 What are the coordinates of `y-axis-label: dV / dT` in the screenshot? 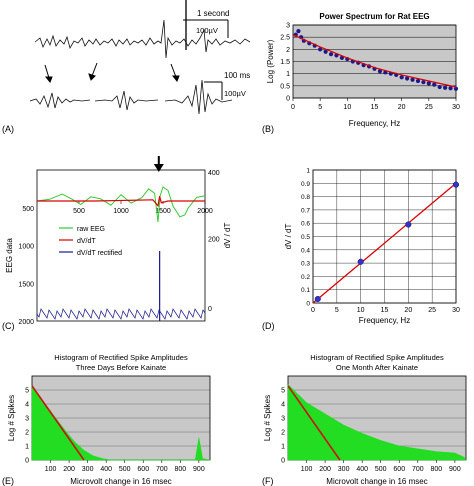 It's located at (288, 236).